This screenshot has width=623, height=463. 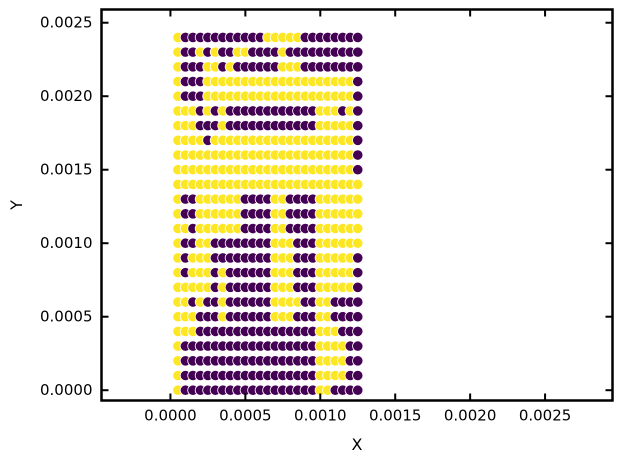 I want to click on y-tick-label: 0.0000, so click(x=66, y=390).